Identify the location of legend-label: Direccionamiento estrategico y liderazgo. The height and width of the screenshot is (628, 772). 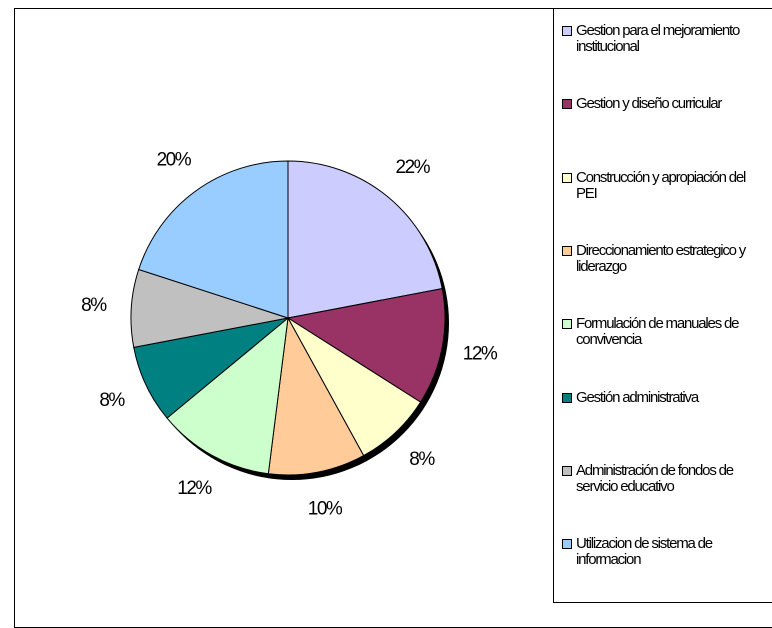
(661, 258).